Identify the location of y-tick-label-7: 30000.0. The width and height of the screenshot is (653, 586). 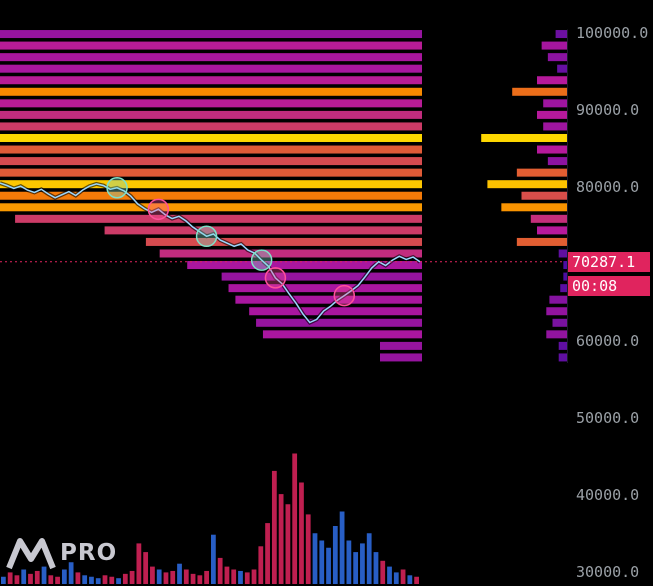
(607, 572).